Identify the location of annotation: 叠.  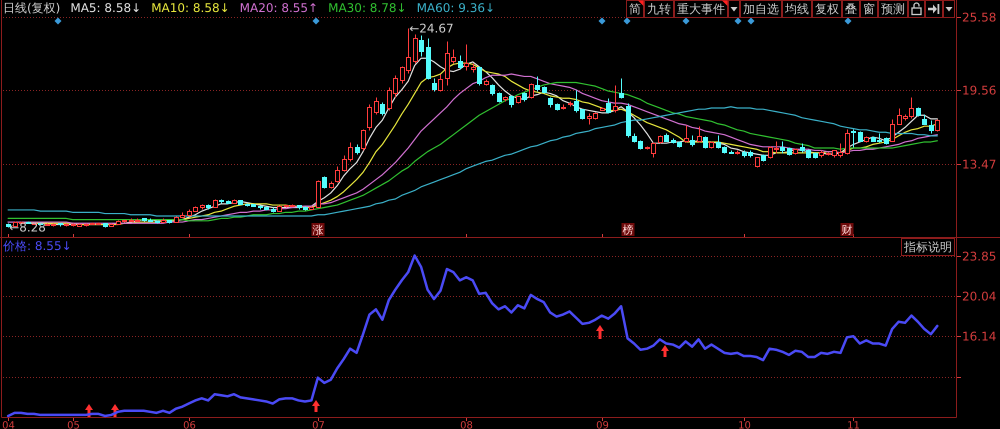
(851, 9).